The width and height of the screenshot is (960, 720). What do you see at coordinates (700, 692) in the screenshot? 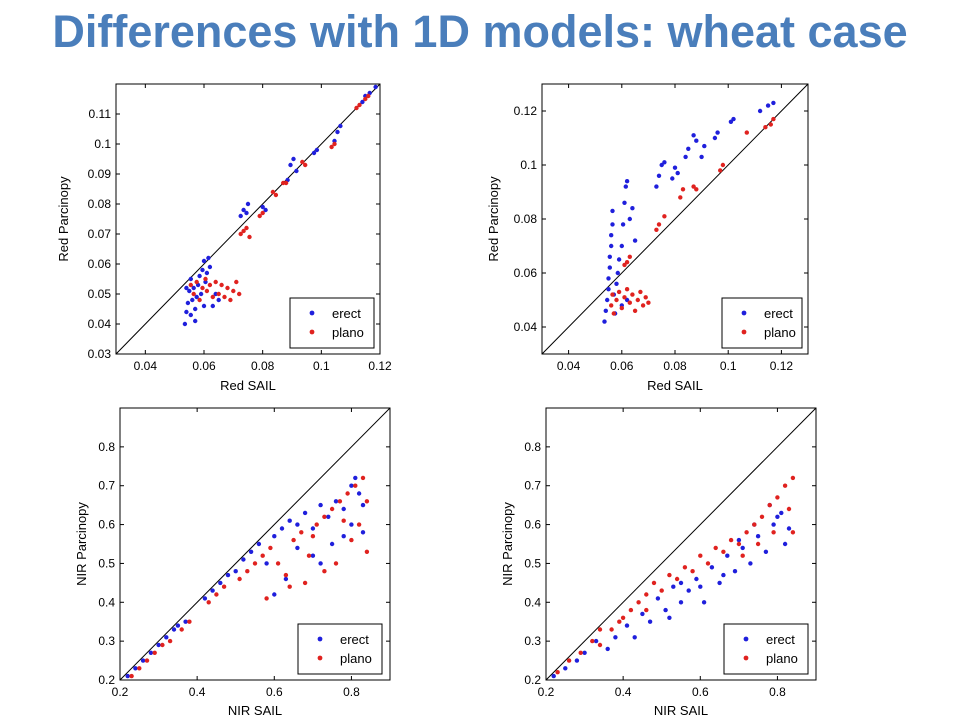
I see `x-tick-label: 0.6` at bounding box center [700, 692].